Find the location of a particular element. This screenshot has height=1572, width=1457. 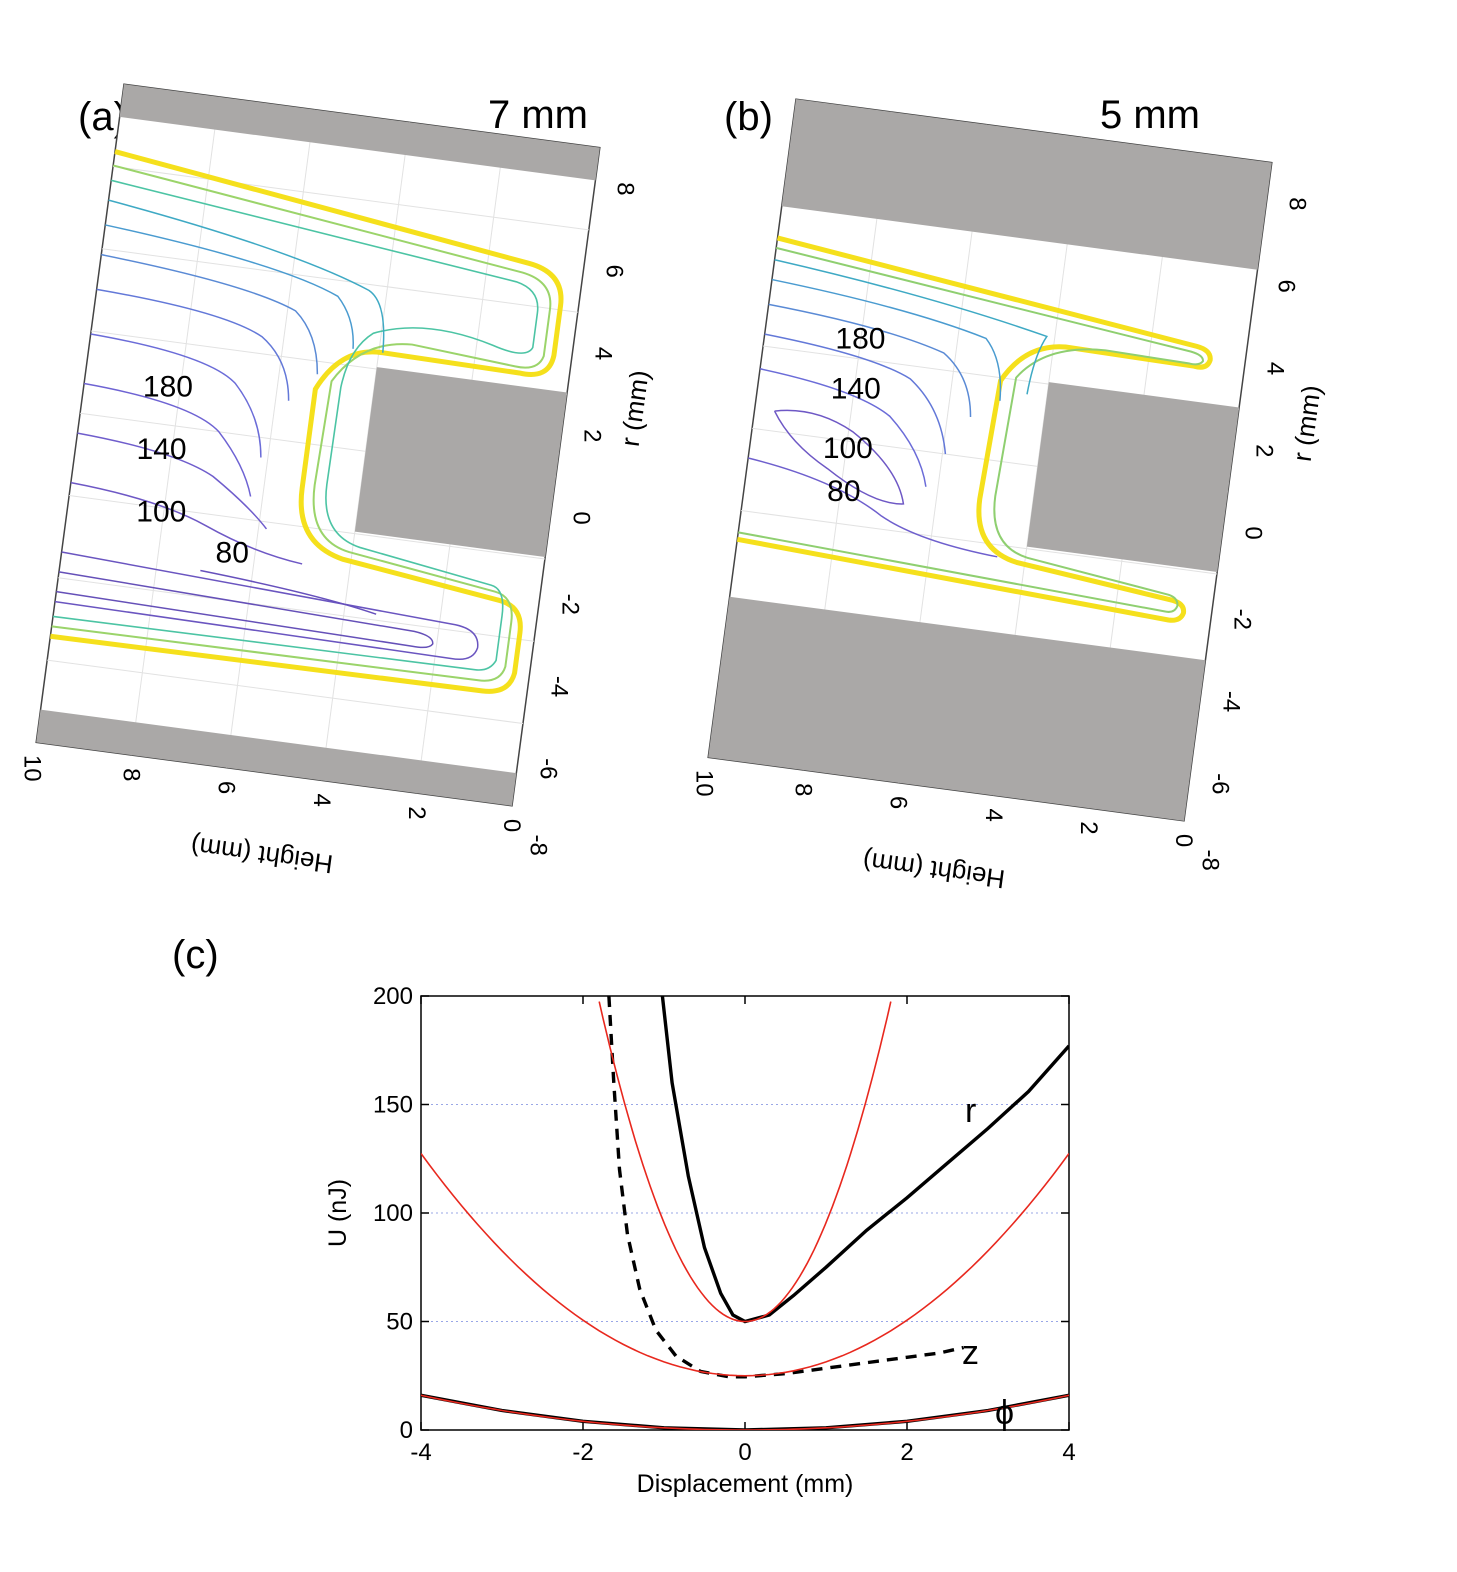

panel-b-height-tick: 0 is located at coordinates (1183, 840).